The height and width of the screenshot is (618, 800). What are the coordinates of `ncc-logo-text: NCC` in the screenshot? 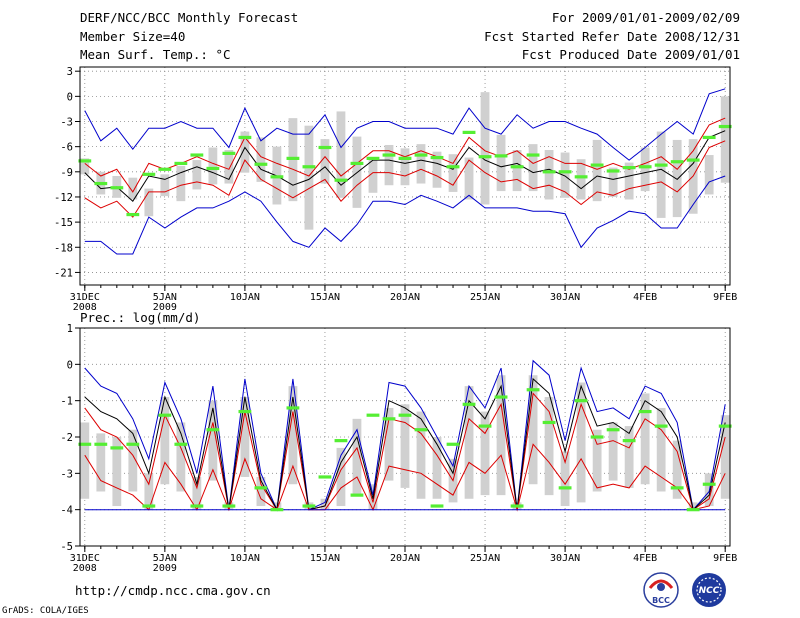 It's located at (709, 591).